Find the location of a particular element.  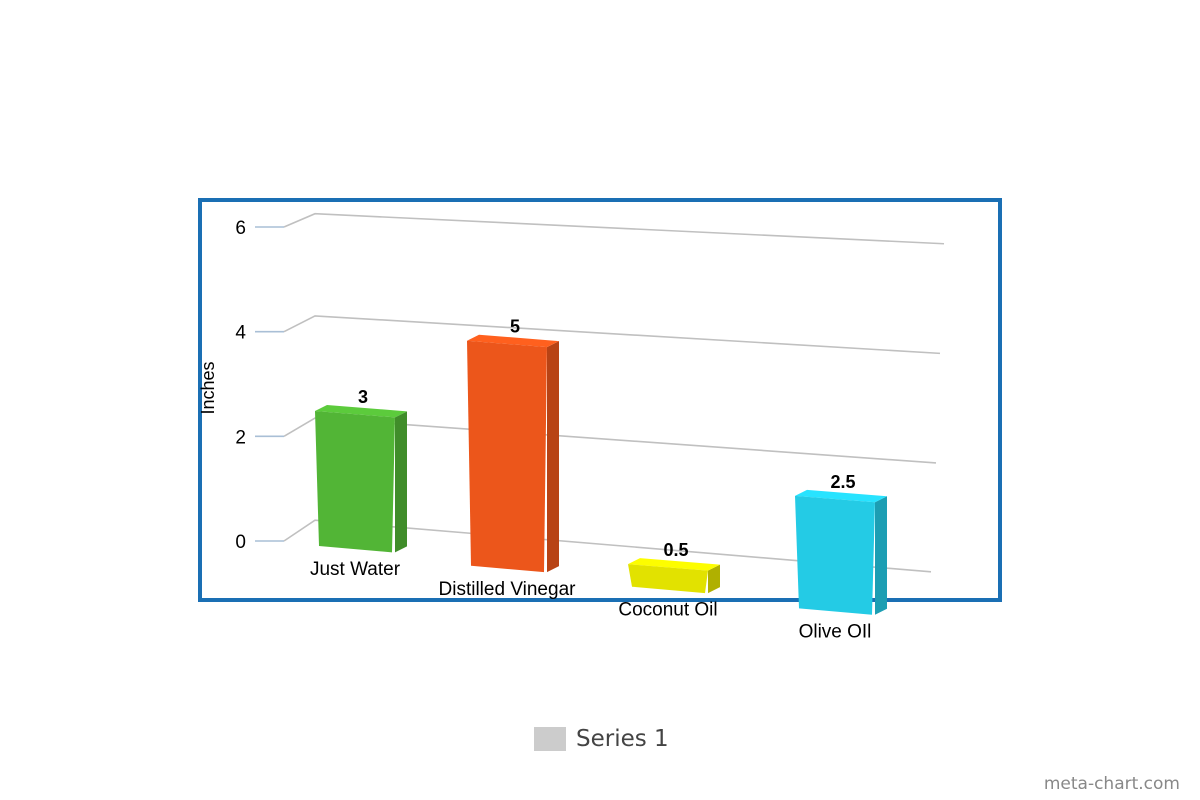

y-tick-label: 6 is located at coordinates (240, 228).